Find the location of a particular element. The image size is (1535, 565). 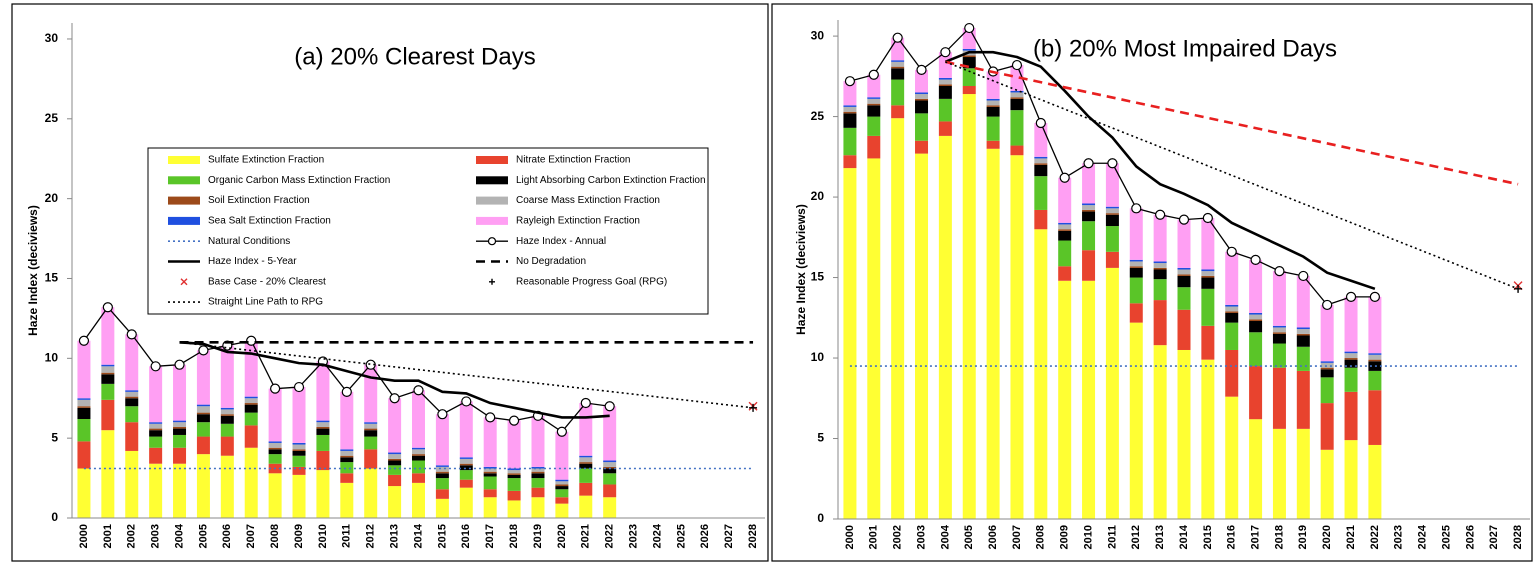

x-tick-label: 2010 is located at coordinates (323, 536).